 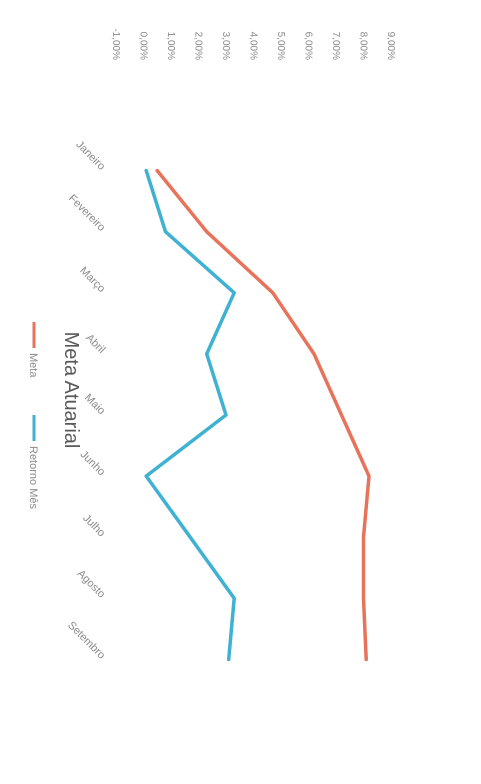 I want to click on y-tick-label: 1,00%, so click(x=170, y=46).